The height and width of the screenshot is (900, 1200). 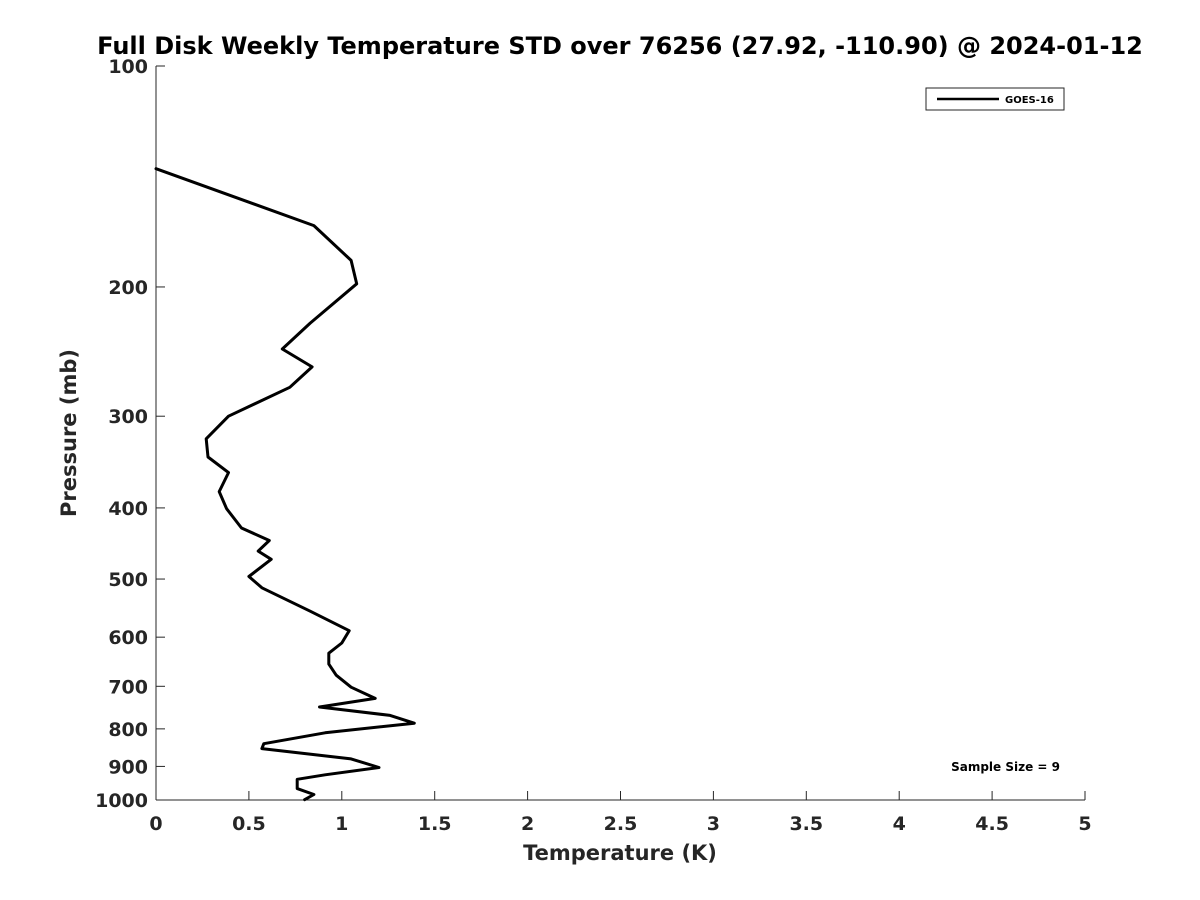 I want to click on y-tick-label: 200, so click(x=128, y=288).